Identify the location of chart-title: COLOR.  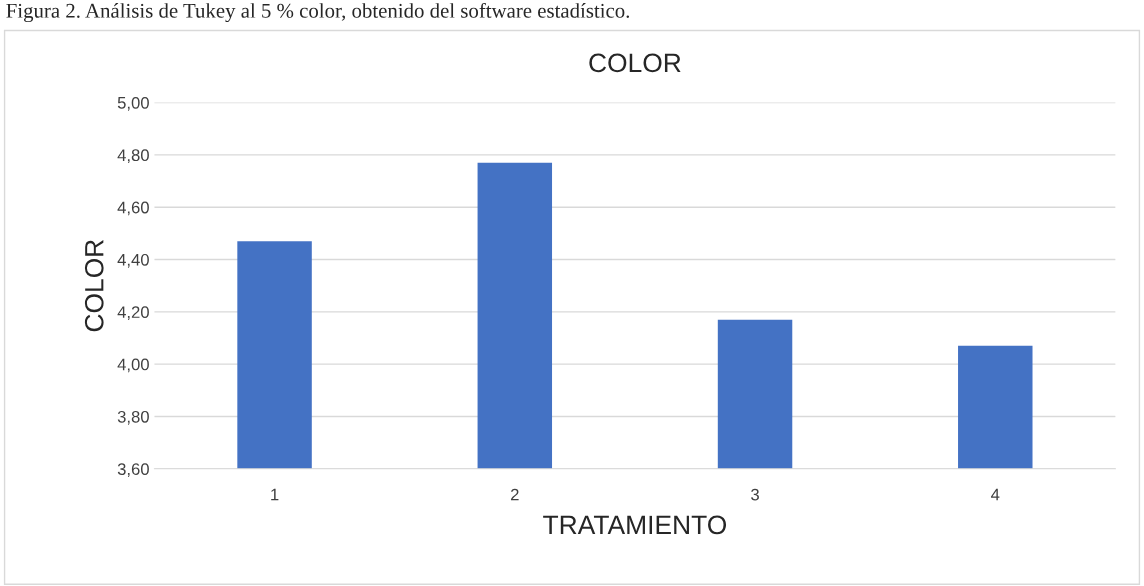
(635, 63).